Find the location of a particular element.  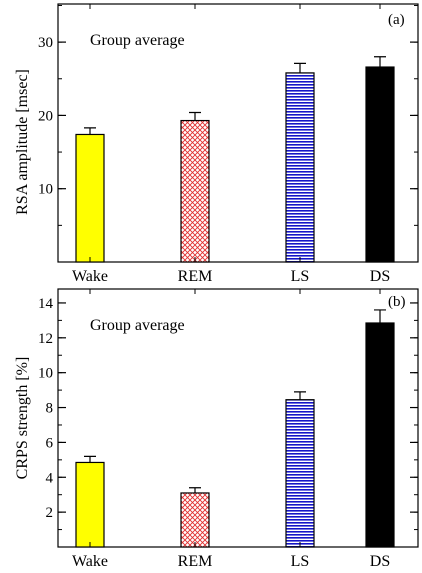

panel-b-bar-ls is located at coordinates (300, 473).